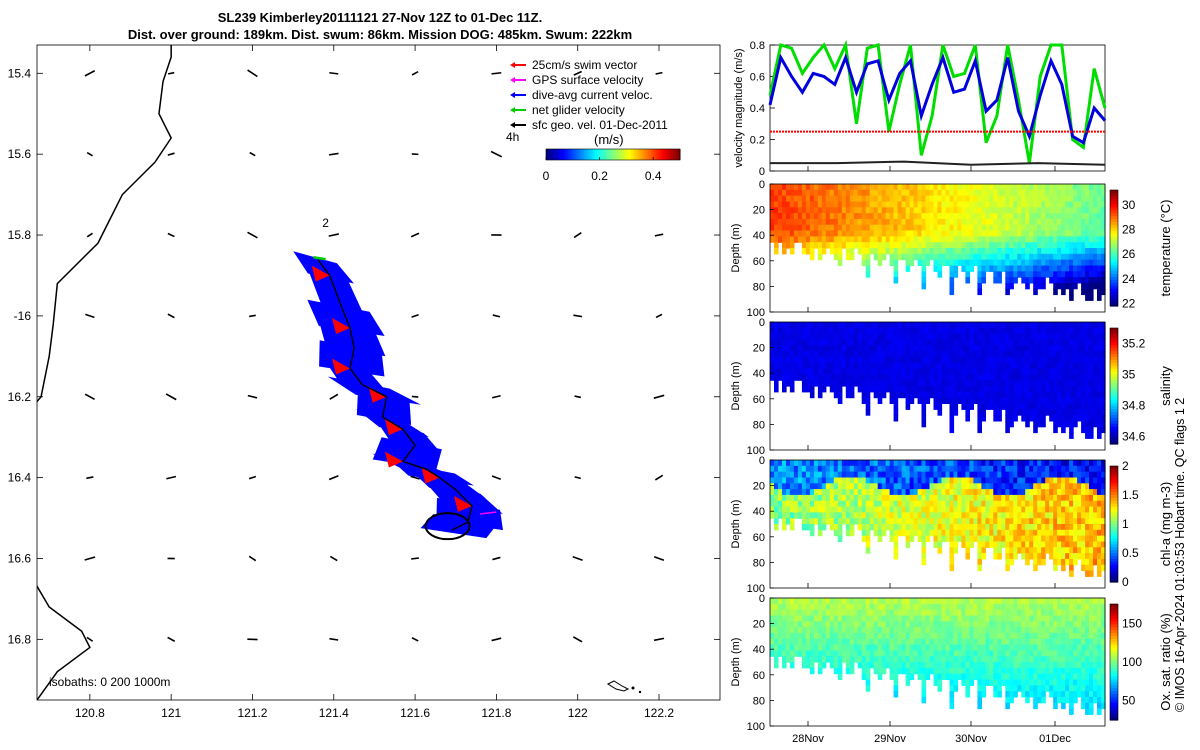 The width and height of the screenshot is (1200, 750). Describe the element at coordinates (1114, 356) in the screenshot. I see `salinity-colorbar-cell` at that location.